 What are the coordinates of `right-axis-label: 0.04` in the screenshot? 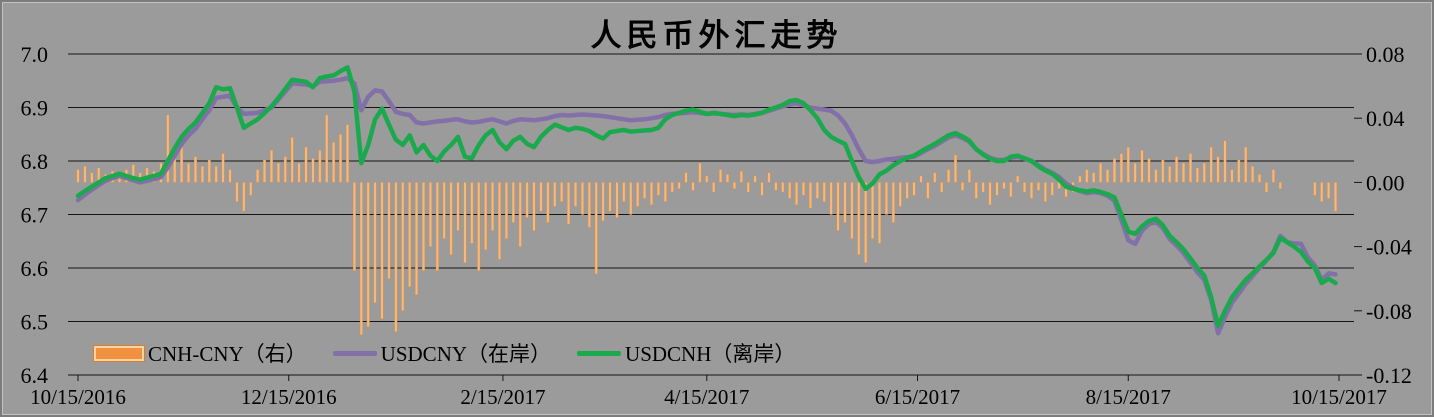 It's located at (1385, 118).